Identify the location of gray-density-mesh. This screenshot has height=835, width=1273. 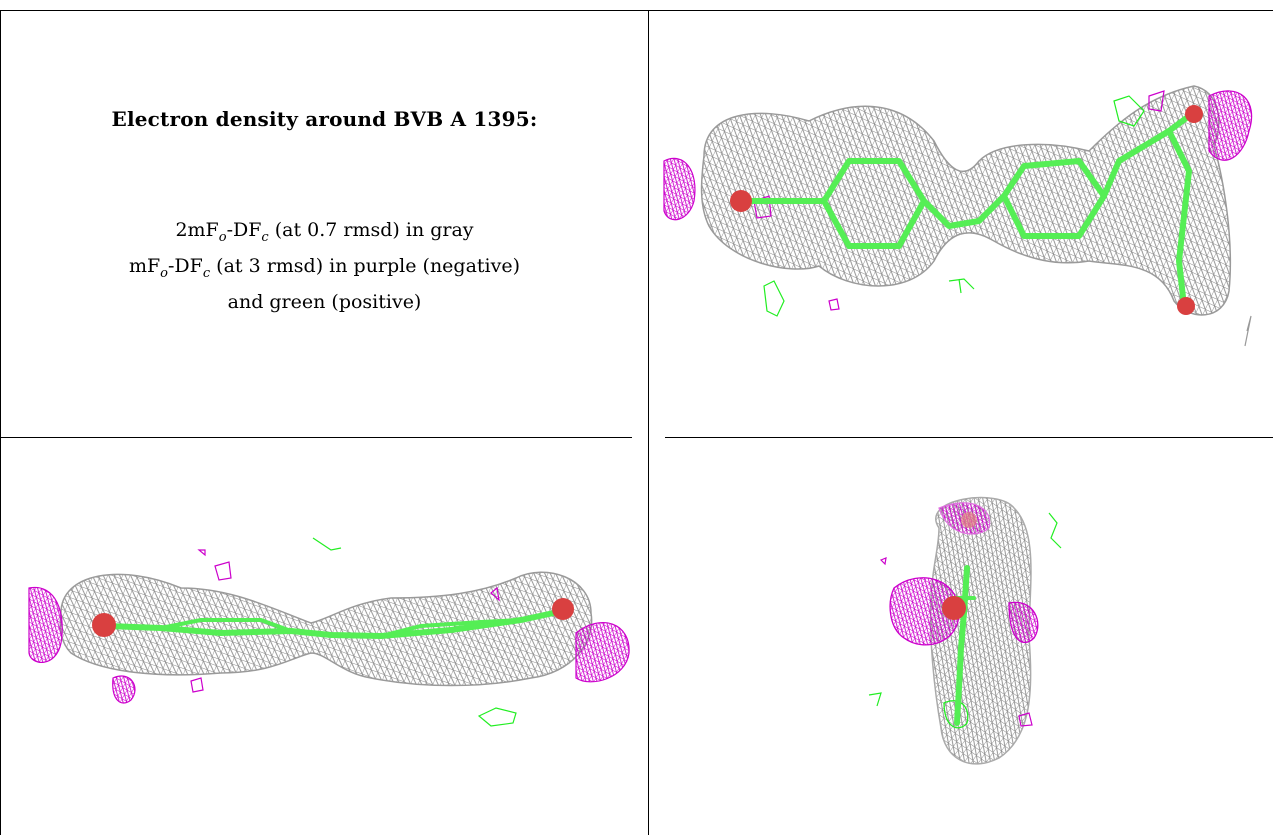
(966, 200).